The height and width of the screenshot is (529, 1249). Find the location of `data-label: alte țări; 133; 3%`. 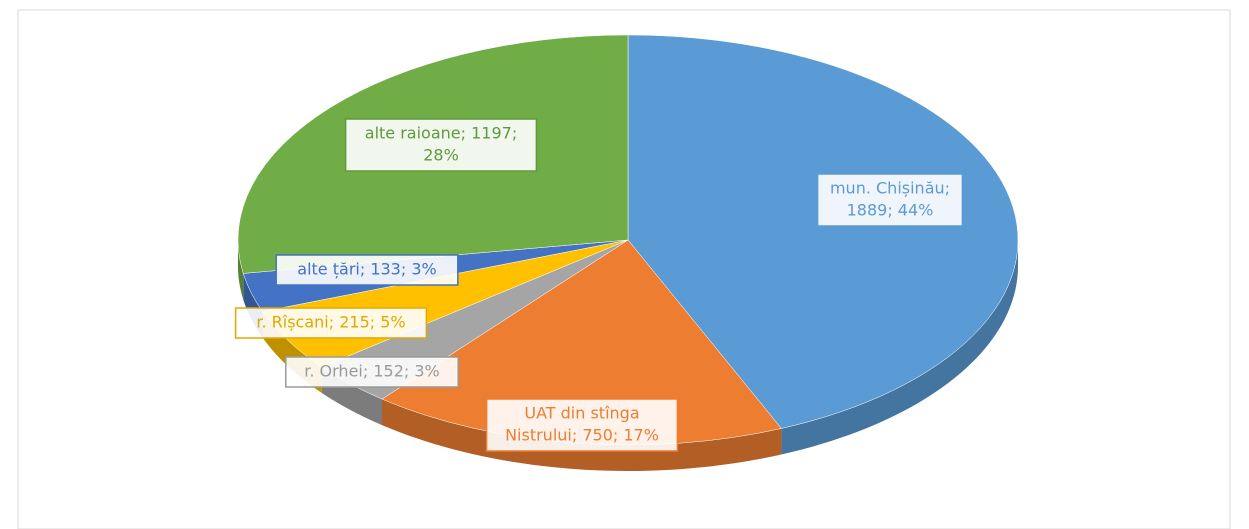

data-label: alte țări; 133; 3% is located at coordinates (366, 269).